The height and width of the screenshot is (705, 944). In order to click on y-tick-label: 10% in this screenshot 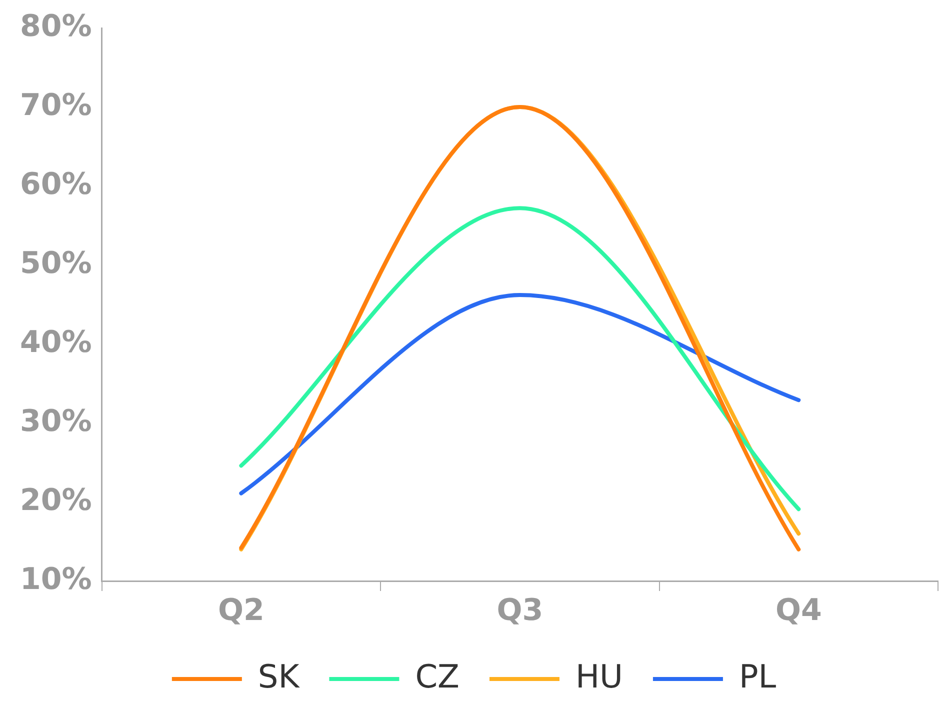, I will do `click(56, 579)`.